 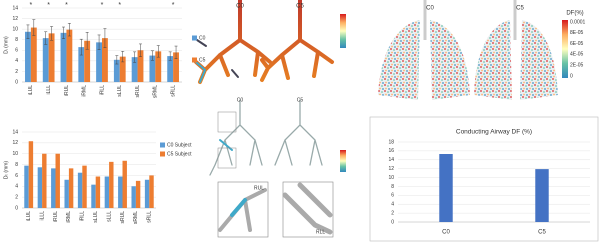 What do you see at coordinates (391, 151) in the screenshot?
I see `y-tick-label: 16` at bounding box center [391, 151].